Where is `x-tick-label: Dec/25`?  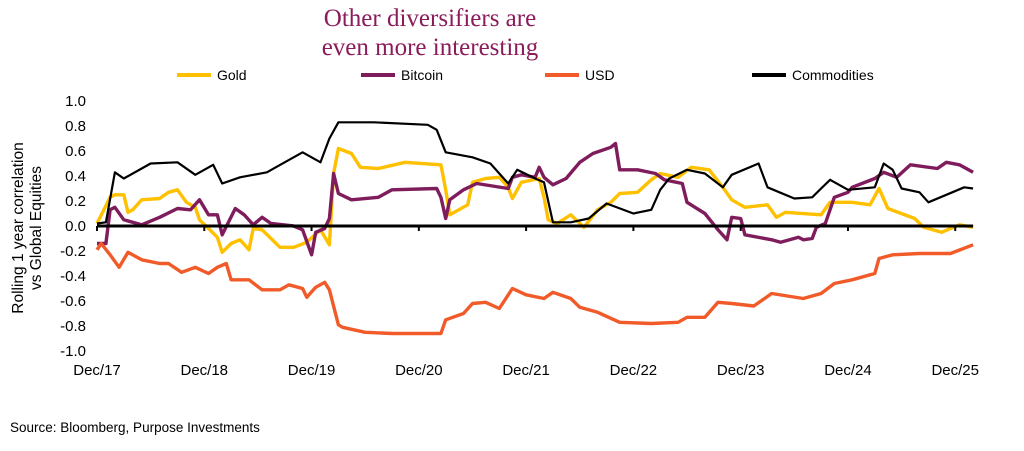 x-tick-label: Dec/25 is located at coordinates (955, 370).